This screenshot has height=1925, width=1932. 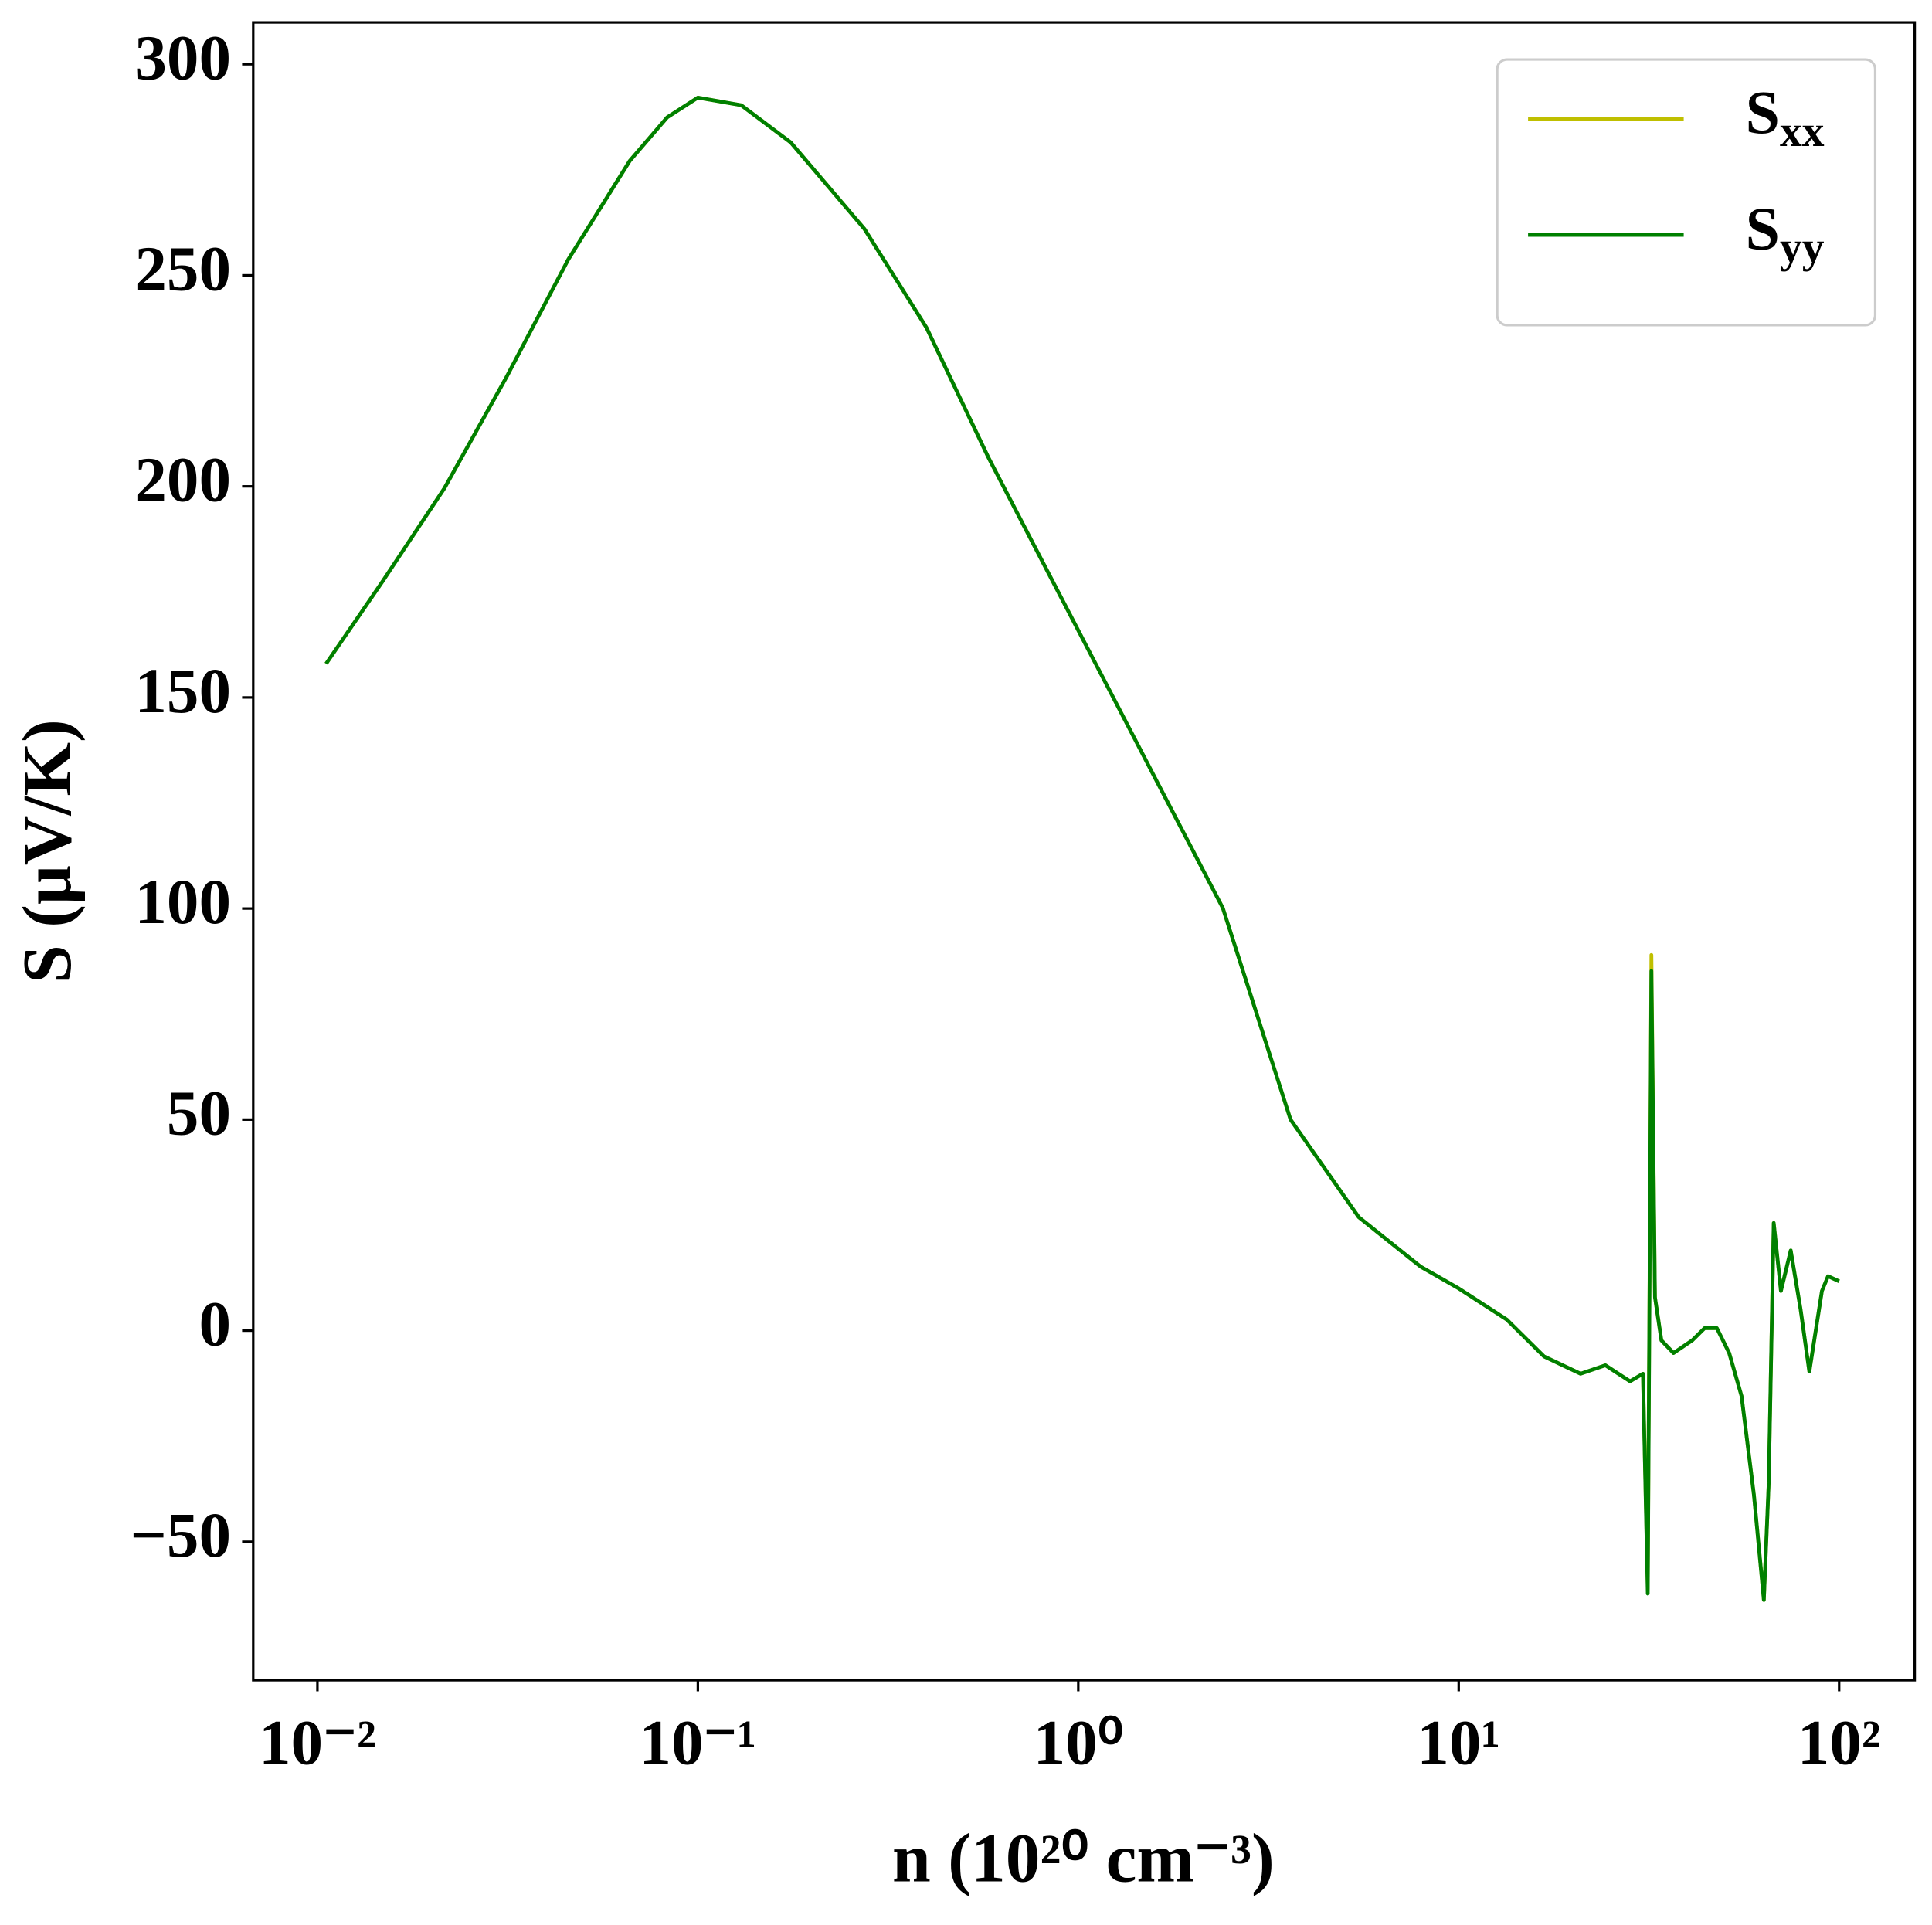 What do you see at coordinates (183, 901) in the screenshot?
I see `y-tick-label: 100` at bounding box center [183, 901].